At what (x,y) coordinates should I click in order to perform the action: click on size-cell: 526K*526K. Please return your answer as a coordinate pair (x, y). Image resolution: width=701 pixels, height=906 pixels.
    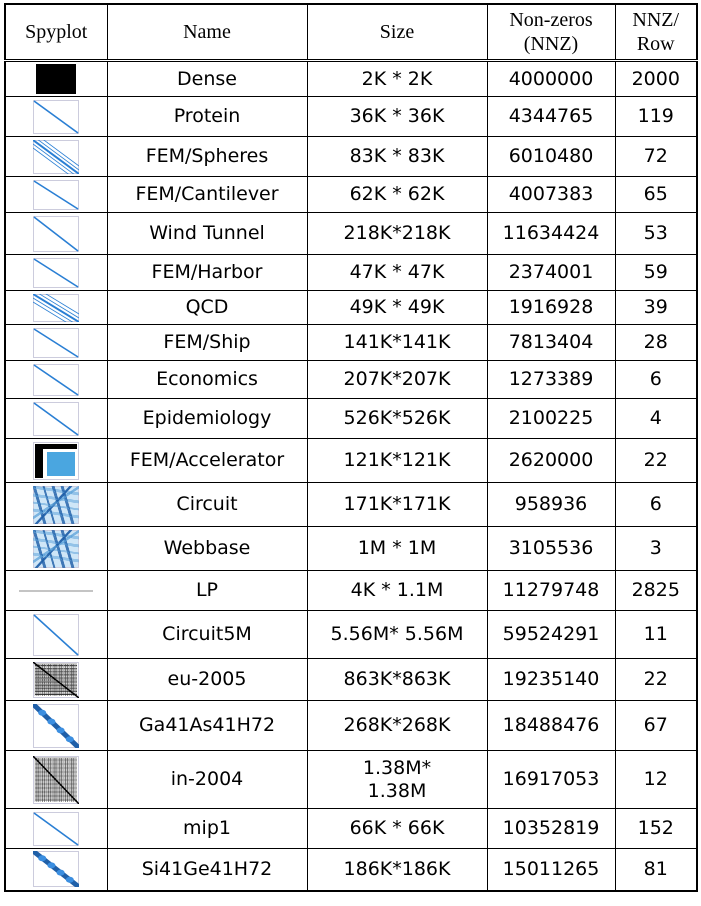
    Looking at the image, I should click on (397, 418).